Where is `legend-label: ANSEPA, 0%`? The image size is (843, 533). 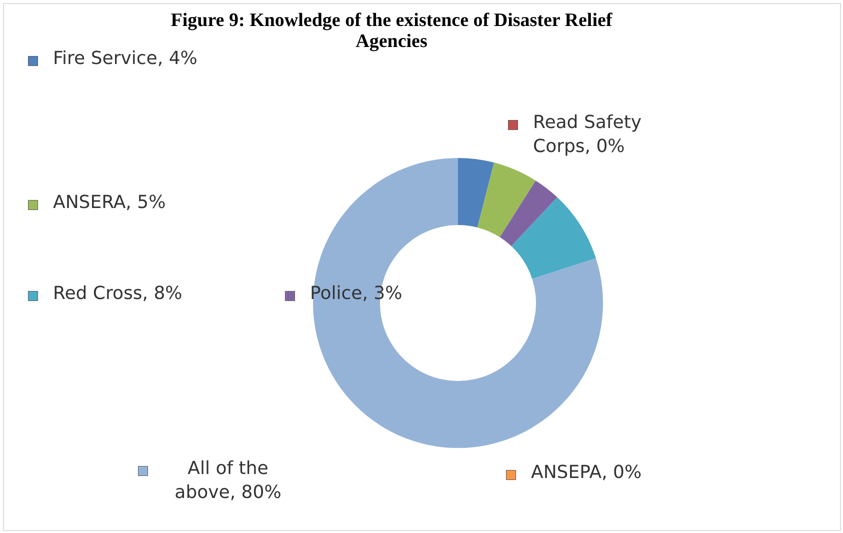 legend-label: ANSEPA, 0% is located at coordinates (586, 472).